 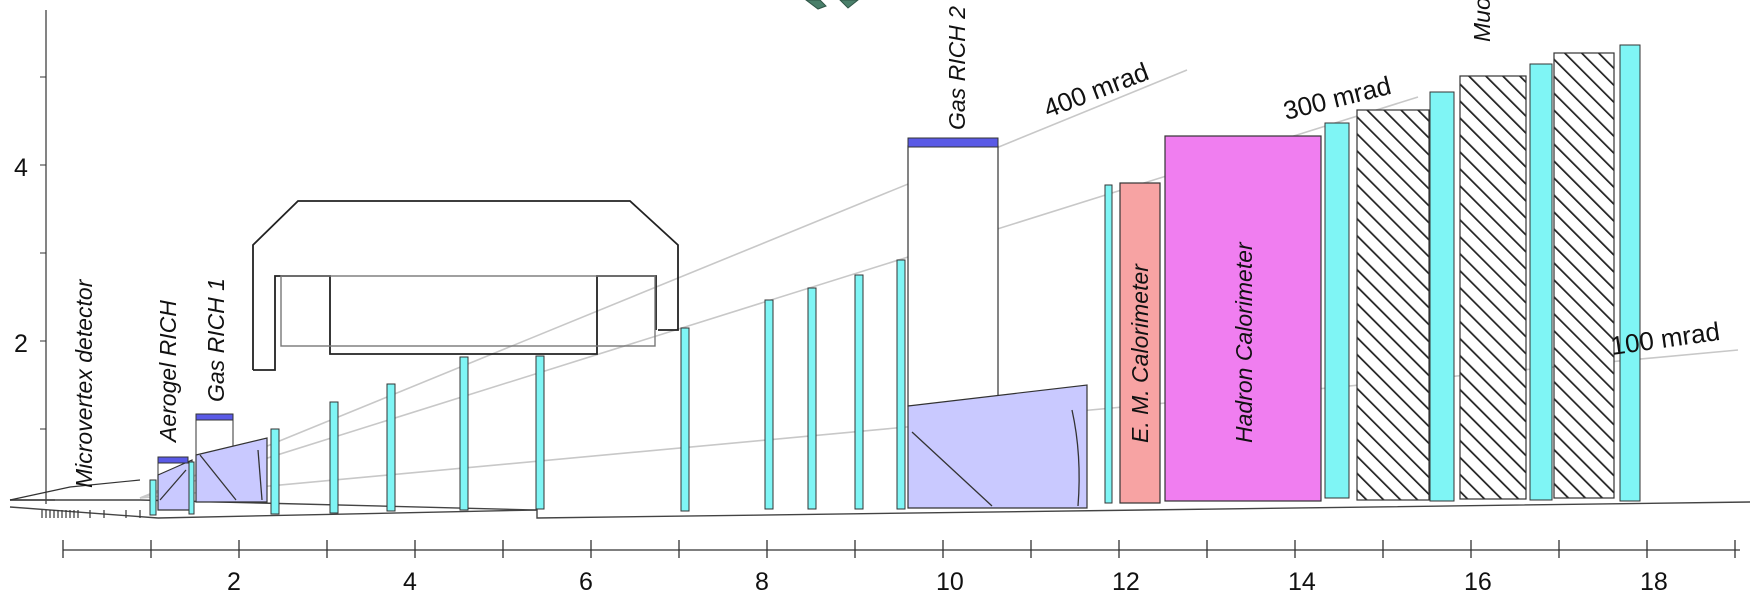 What do you see at coordinates (1244, 342) in the screenshot?
I see `label-hadron-calorimeter: Hadron Calorimeter` at bounding box center [1244, 342].